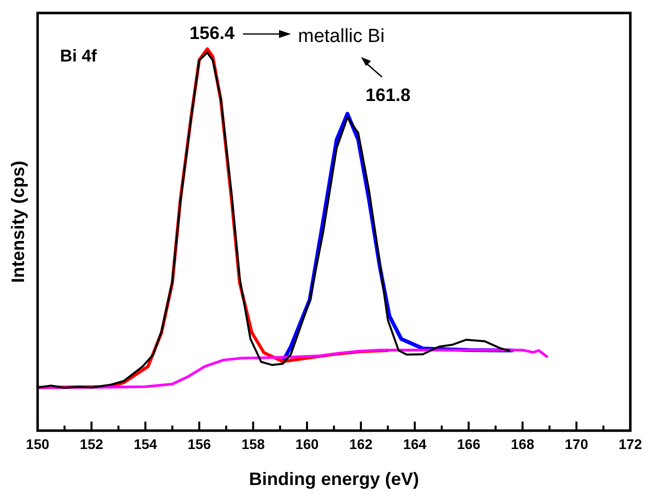 Image resolution: width=648 pixels, height=497 pixels. What do you see at coordinates (333, 479) in the screenshot?
I see `x-axis-title: Binding energy (eV)` at bounding box center [333, 479].